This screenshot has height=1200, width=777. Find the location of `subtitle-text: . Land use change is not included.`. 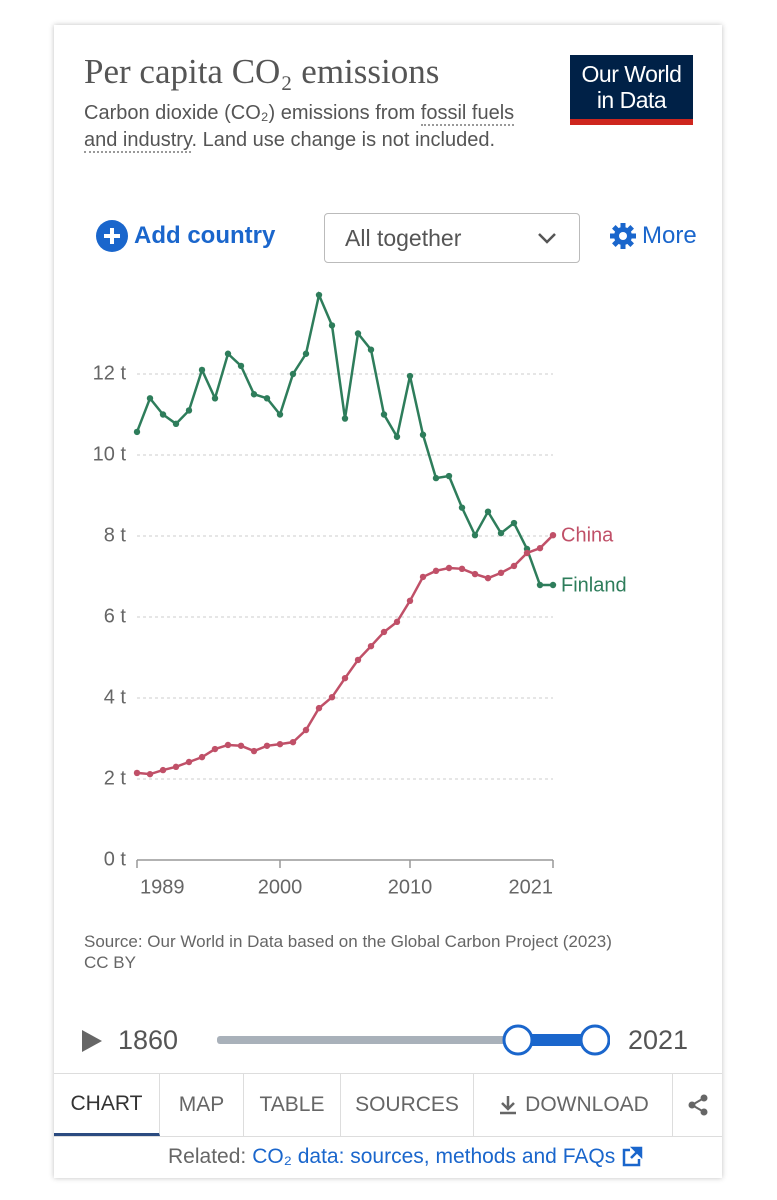

subtitle-text: . Land use change is not included. is located at coordinates (343, 140).